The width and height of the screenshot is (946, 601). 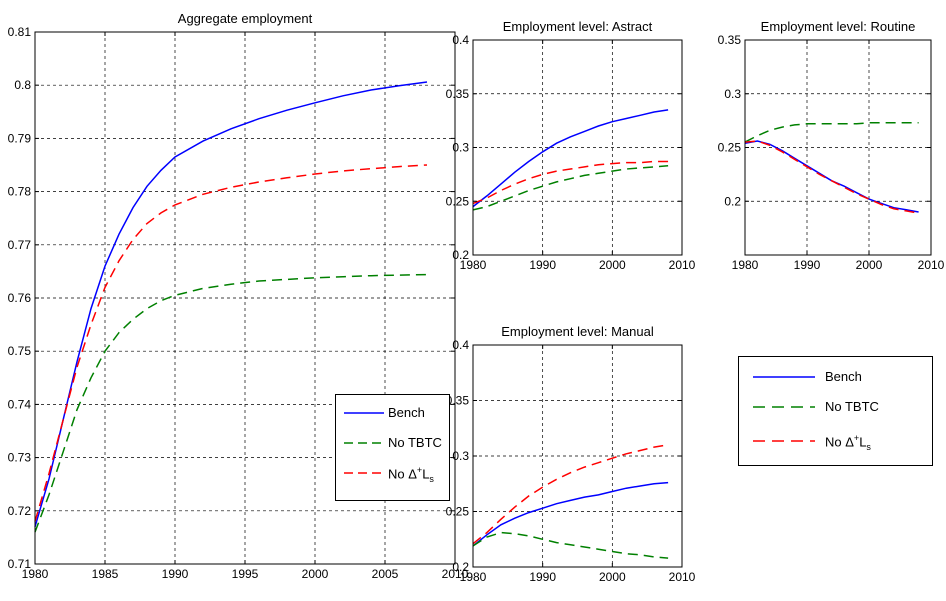 What do you see at coordinates (20, 511) in the screenshot?
I see `y-tick-label: 0.72` at bounding box center [20, 511].